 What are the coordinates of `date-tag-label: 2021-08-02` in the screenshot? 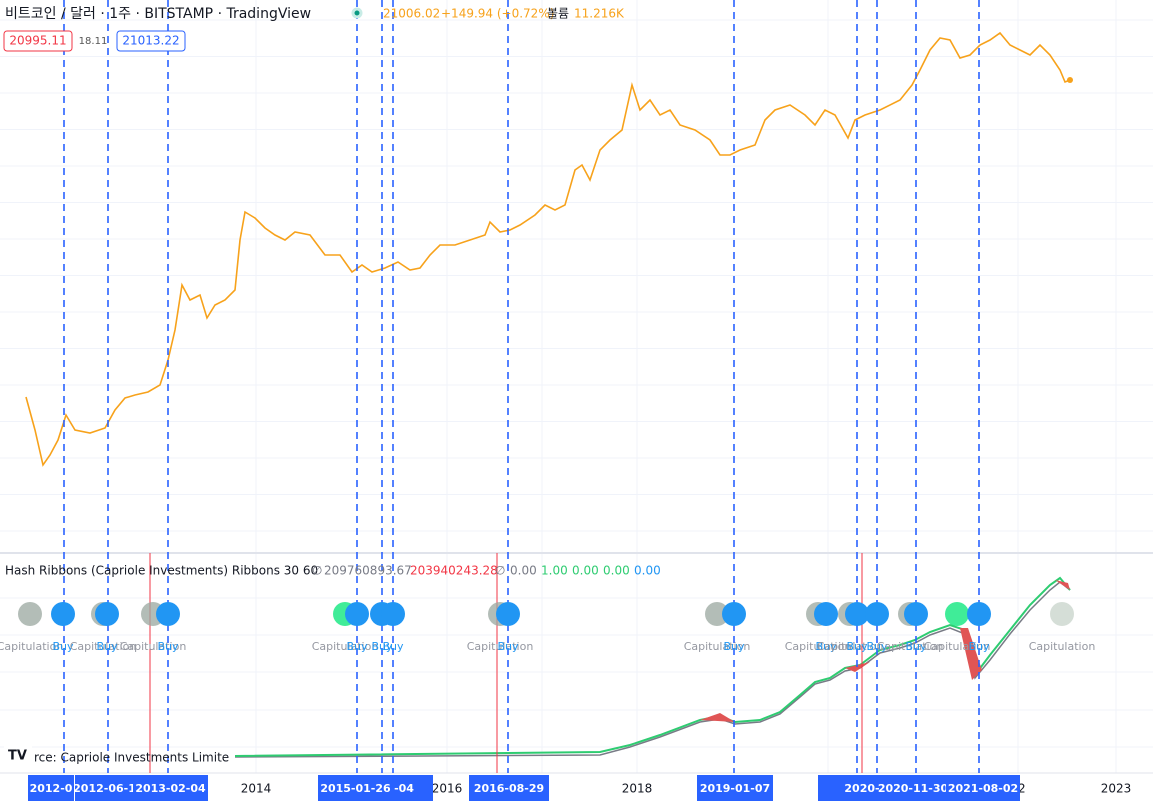 It's located at (983, 788).